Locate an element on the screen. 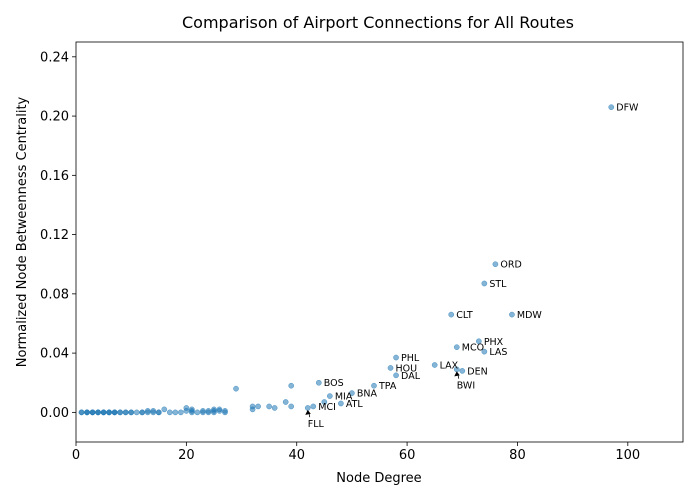 The image size is (700, 500). annotation-label: DAL is located at coordinates (411, 376).